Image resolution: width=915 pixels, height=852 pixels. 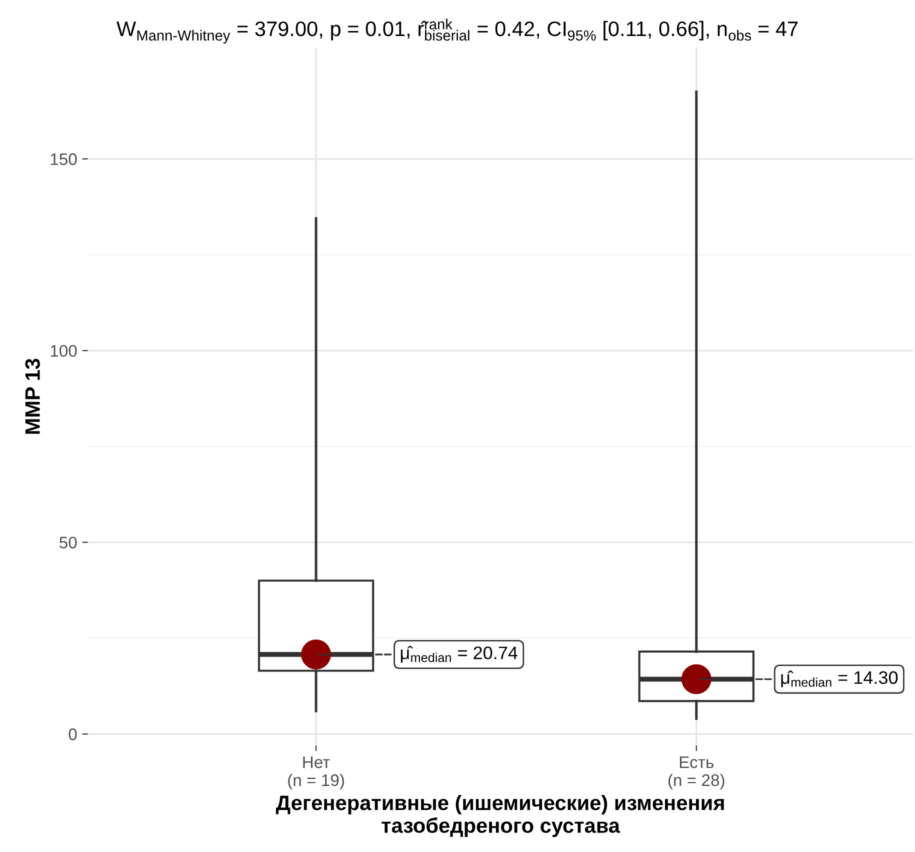 I want to click on y-axis-title: MMP 13, so click(x=32, y=396).